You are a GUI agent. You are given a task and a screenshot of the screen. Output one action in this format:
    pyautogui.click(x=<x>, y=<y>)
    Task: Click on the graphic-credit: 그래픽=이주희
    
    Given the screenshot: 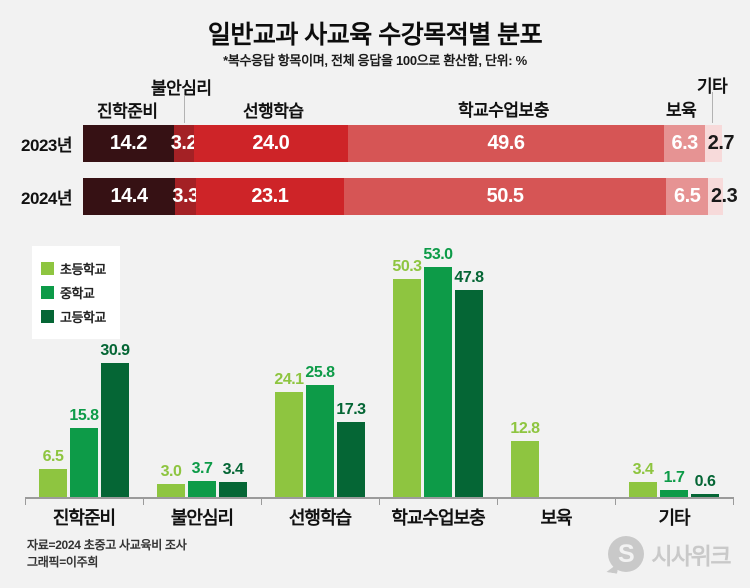 What is the action you would take?
    pyautogui.click(x=63, y=562)
    